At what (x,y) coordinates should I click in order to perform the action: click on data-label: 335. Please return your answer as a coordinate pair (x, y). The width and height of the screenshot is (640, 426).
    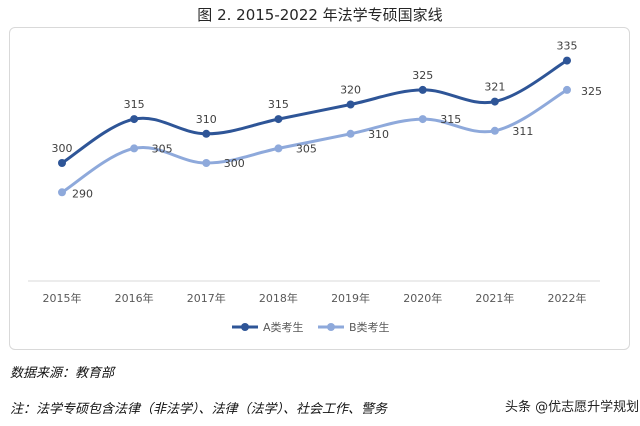
    Looking at the image, I should click on (567, 46).